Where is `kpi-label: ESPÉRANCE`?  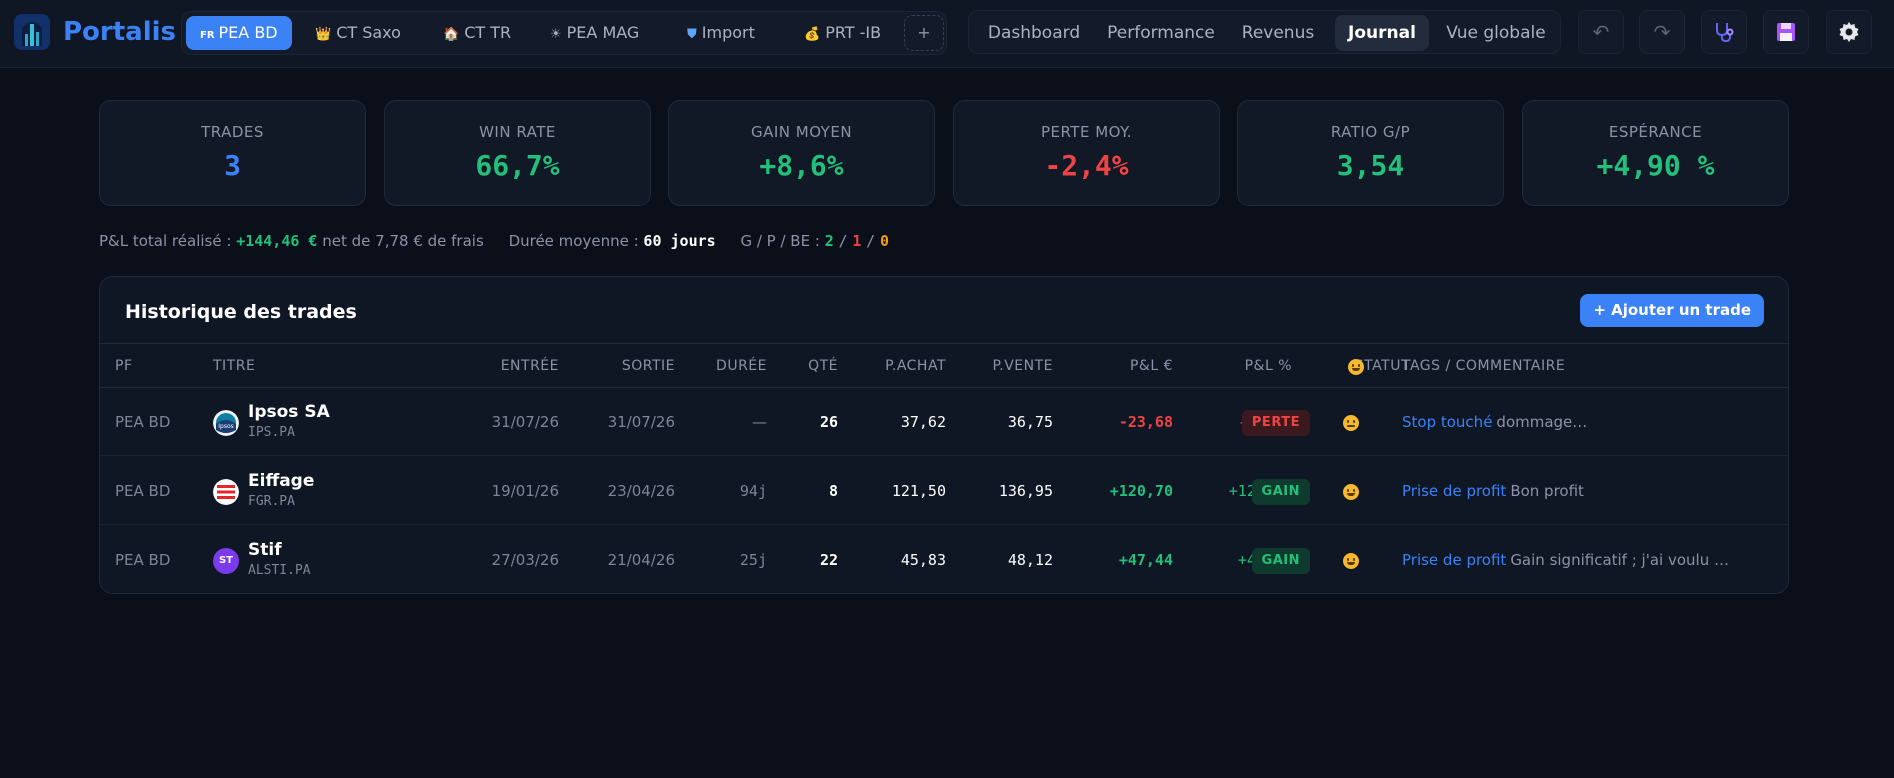 kpi-label: ESPÉRANCE is located at coordinates (1655, 132).